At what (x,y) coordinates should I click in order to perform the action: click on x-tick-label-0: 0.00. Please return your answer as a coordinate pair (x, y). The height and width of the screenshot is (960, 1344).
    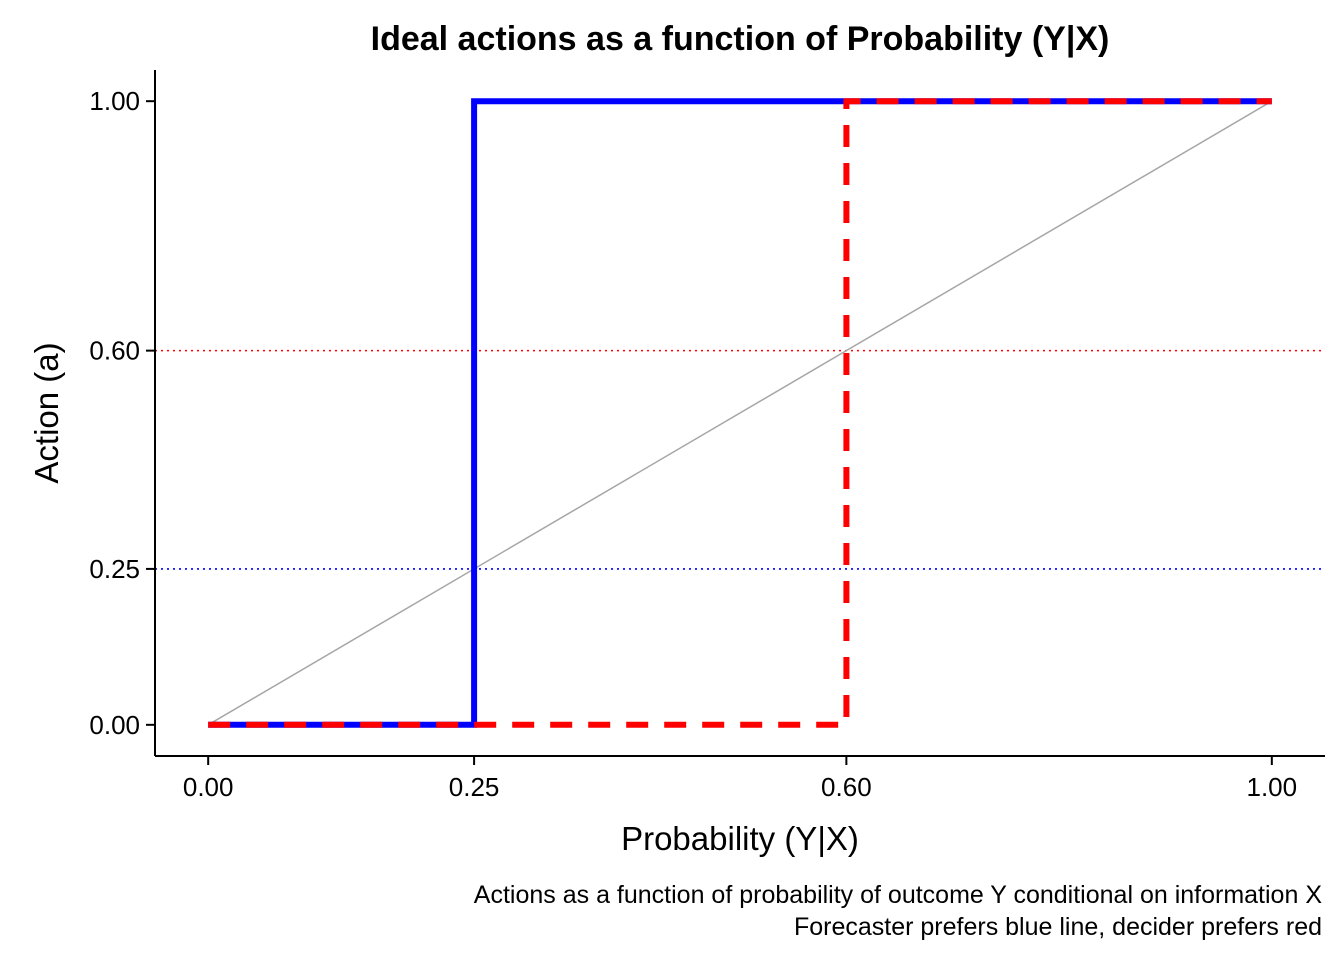
    Looking at the image, I should click on (208, 787).